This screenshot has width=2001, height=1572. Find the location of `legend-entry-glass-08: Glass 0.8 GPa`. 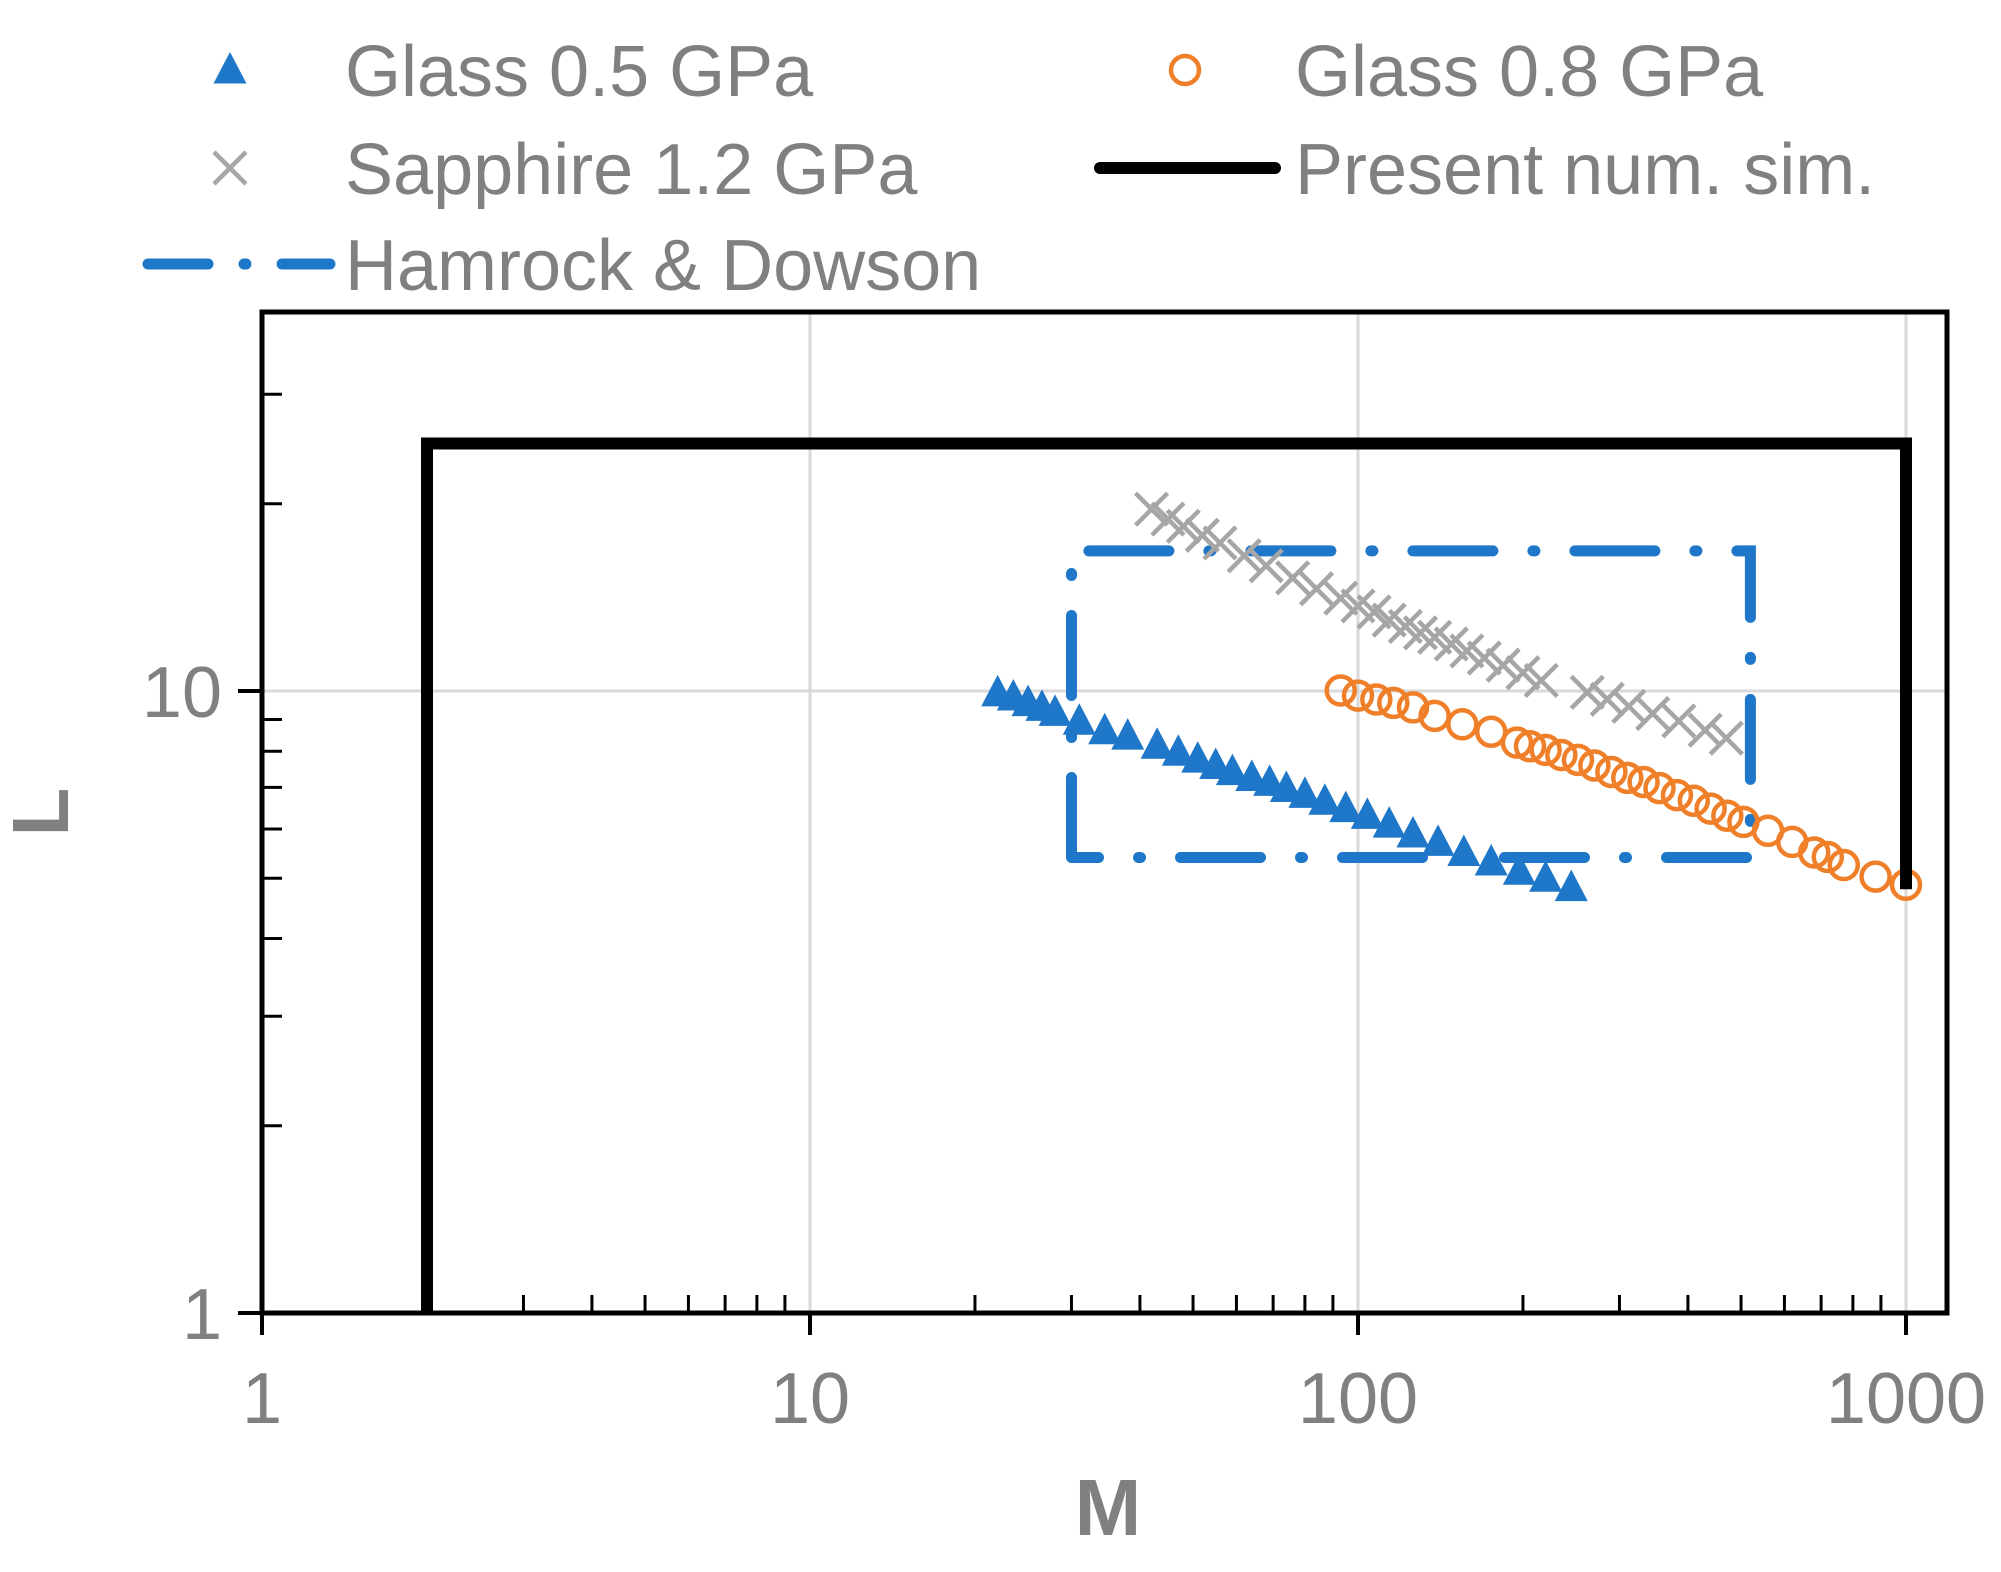

legend-entry-glass-08: Glass 0.8 GPa is located at coordinates (1466, 72).